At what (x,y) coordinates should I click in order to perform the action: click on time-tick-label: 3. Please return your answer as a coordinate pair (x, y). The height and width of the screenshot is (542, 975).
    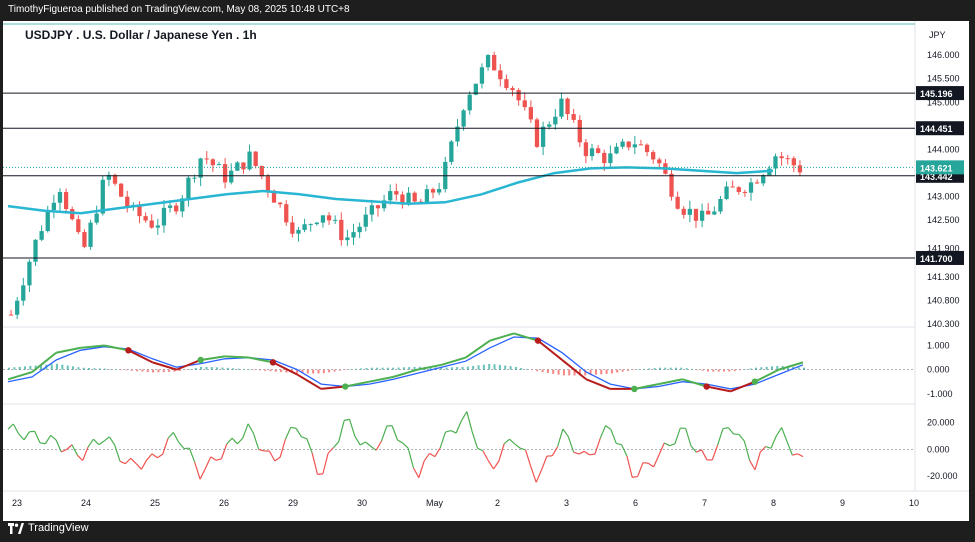
    Looking at the image, I should click on (566, 503).